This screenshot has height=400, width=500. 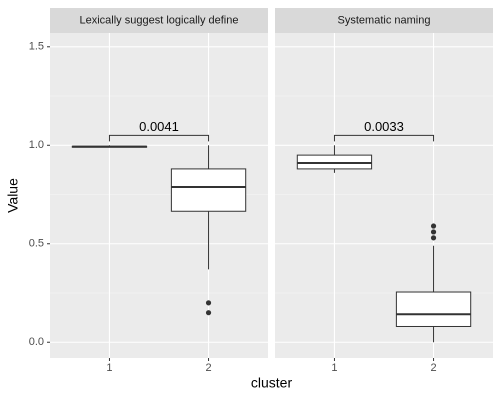 I want to click on y-axis-title: Value, so click(x=13, y=195).